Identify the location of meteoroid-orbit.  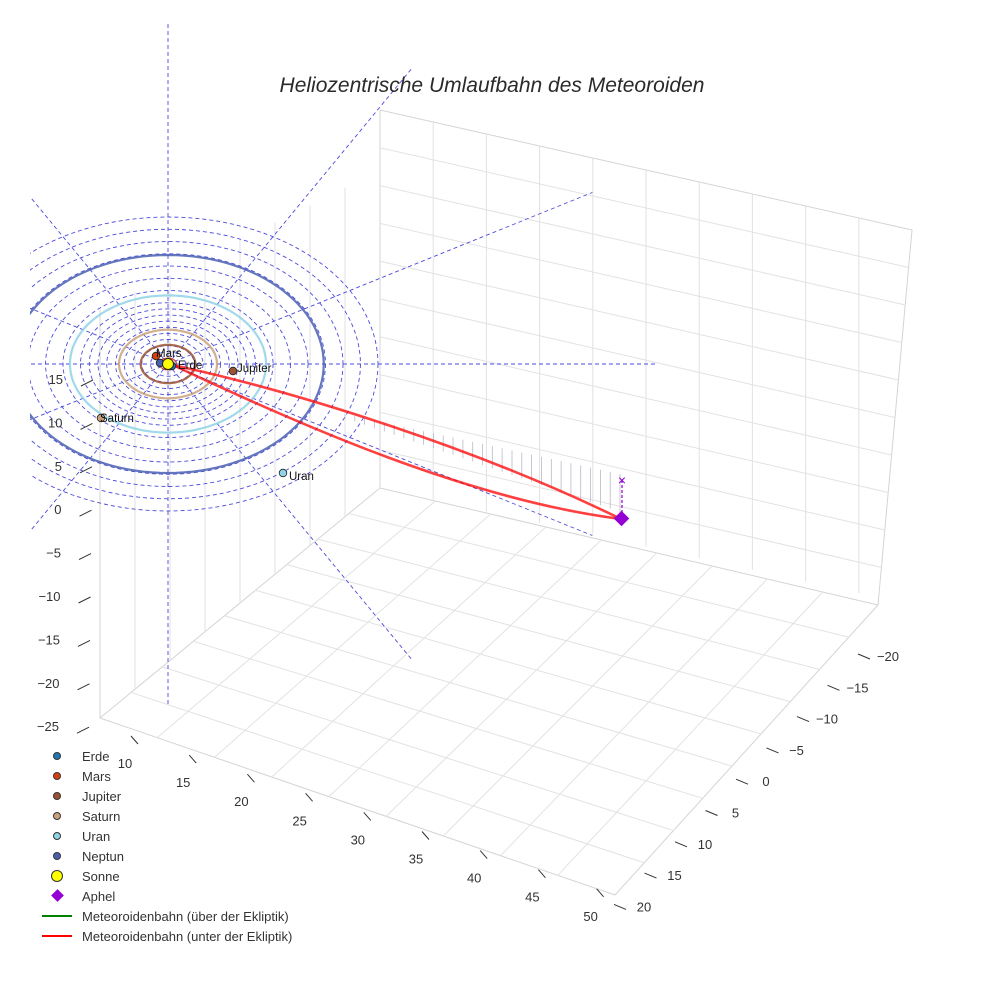
(394, 441).